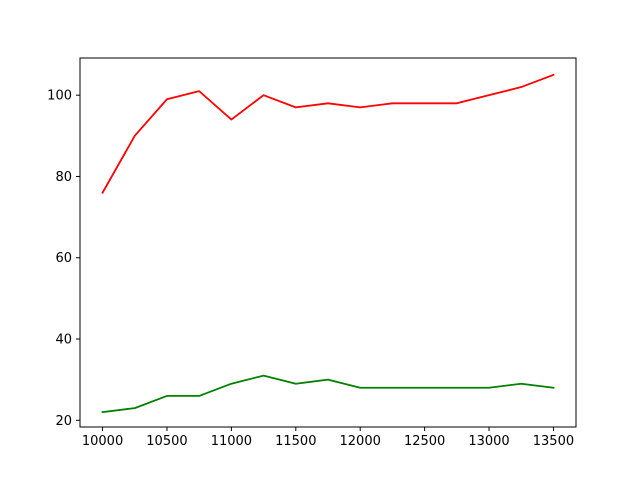 This screenshot has height=480, width=640. I want to click on x-tick-label: 10000, so click(102, 441).